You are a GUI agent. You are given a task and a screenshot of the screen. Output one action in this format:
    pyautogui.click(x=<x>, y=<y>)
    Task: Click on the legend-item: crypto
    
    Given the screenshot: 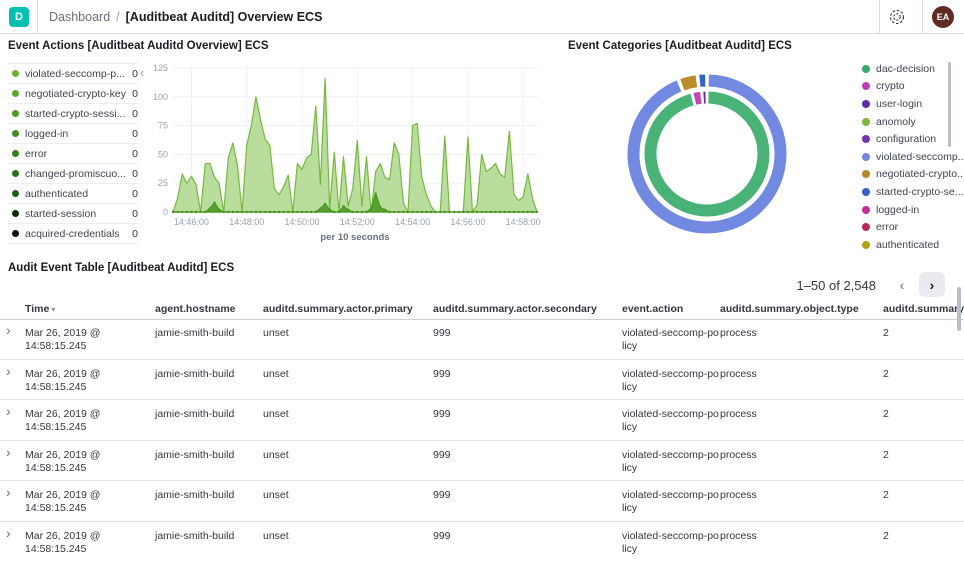 What is the action you would take?
    pyautogui.click(x=904, y=87)
    